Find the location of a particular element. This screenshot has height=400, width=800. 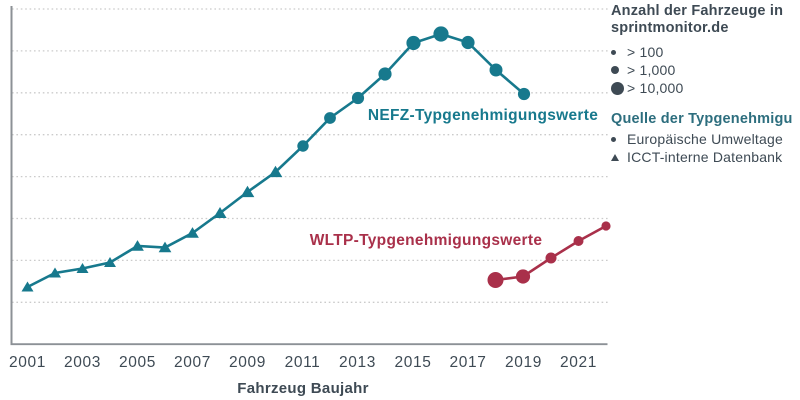

x-tick-label: 2019 is located at coordinates (523, 362).